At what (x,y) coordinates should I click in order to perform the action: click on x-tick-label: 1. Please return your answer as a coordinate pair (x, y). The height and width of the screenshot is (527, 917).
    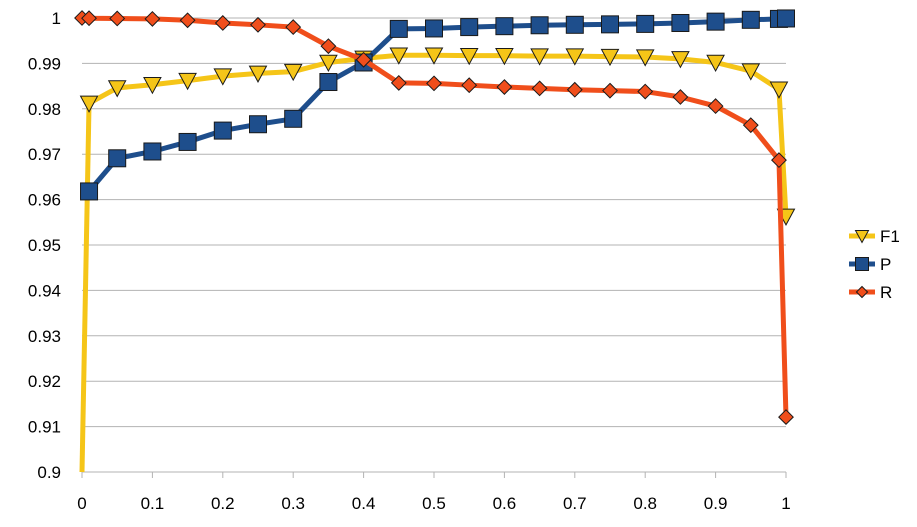
    Looking at the image, I should click on (785, 503).